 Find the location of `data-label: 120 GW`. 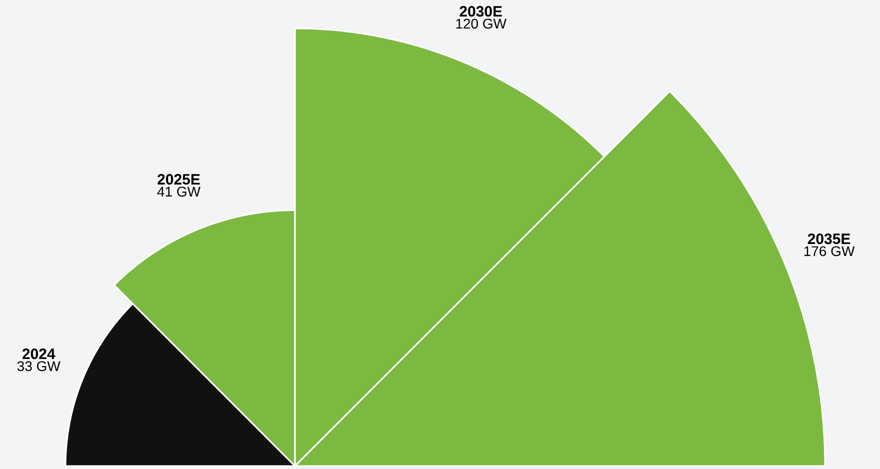

data-label: 120 GW is located at coordinates (481, 23).